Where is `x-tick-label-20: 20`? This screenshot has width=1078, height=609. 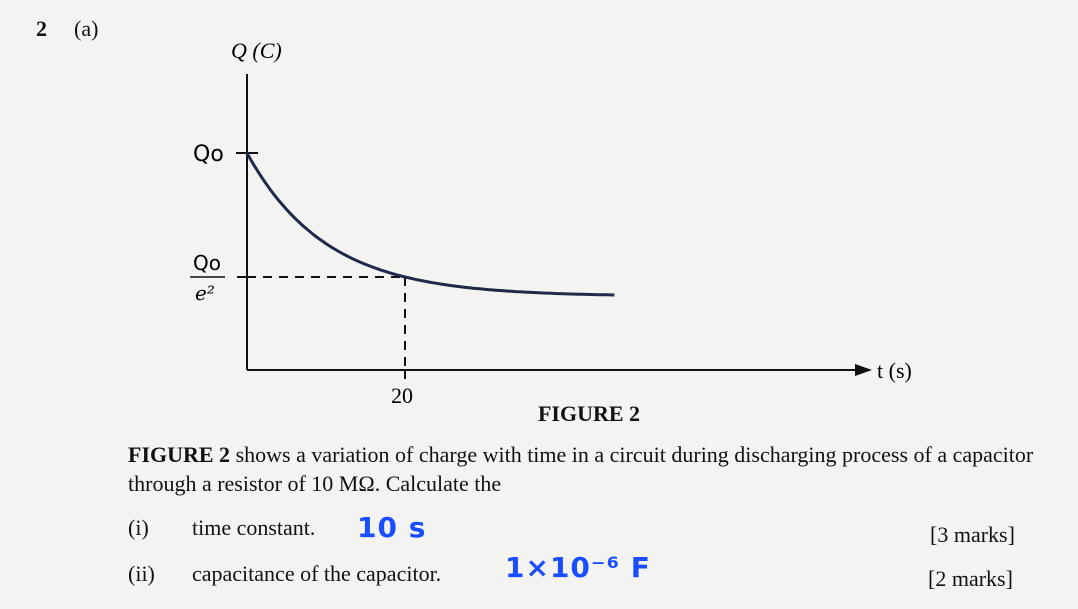 x-tick-label-20: 20 is located at coordinates (402, 395).